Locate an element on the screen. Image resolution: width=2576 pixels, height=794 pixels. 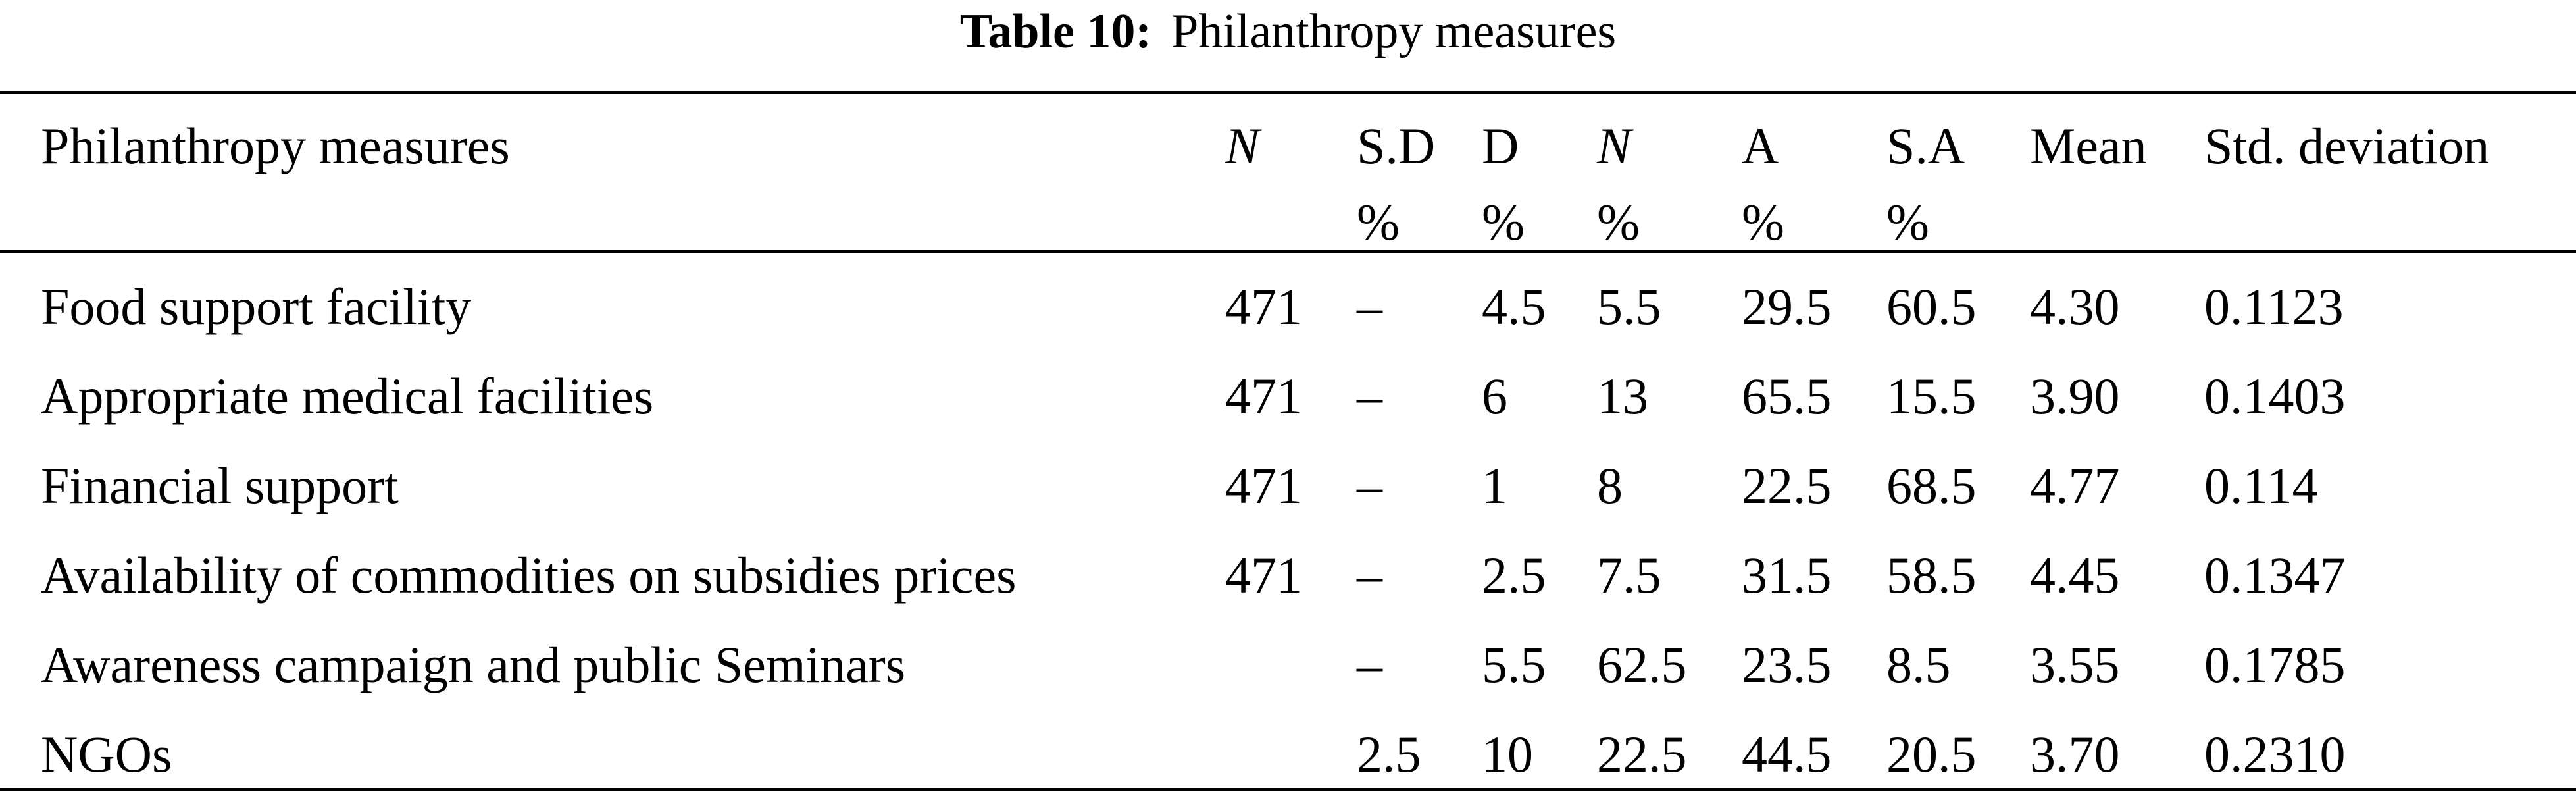
table-caption: Table 10: Philanthropy measures is located at coordinates (1288, 31).